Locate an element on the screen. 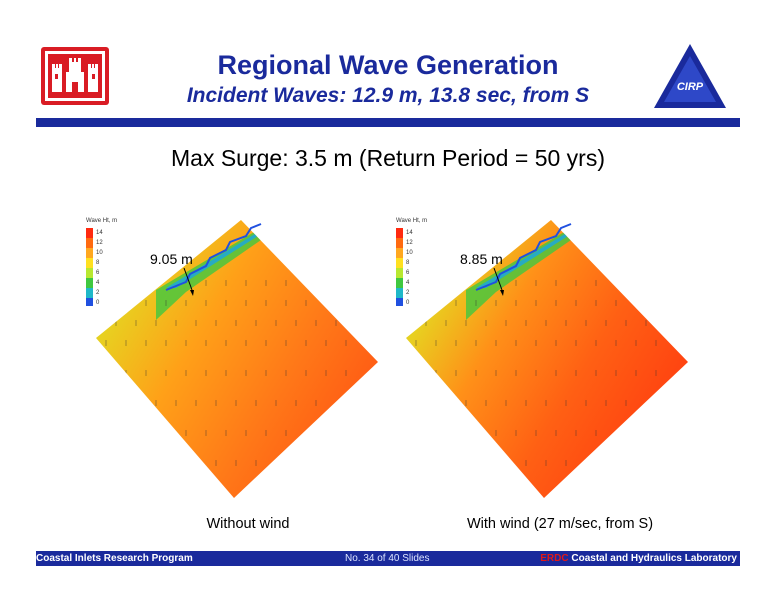  footer-lab-name: Coastal and Hydraulics Laboratory is located at coordinates (652, 558).